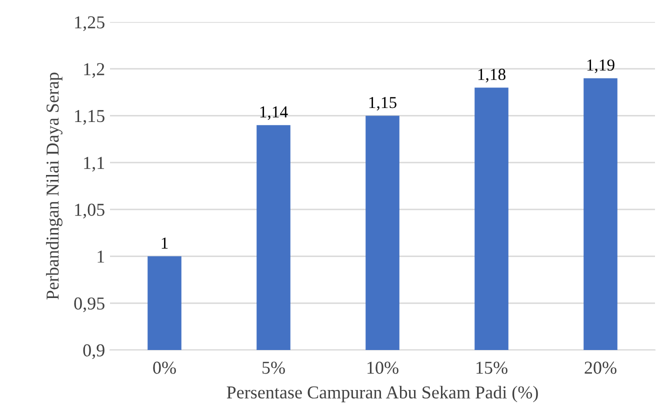 The height and width of the screenshot is (417, 658). What do you see at coordinates (383, 368) in the screenshot?
I see `x-tick-label: 10%` at bounding box center [383, 368].